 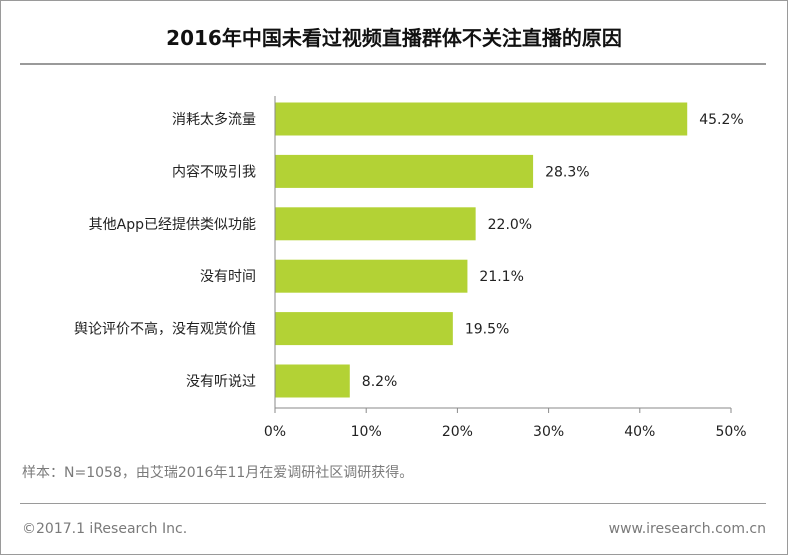 I want to click on data-label: 22.0%, so click(x=510, y=225).